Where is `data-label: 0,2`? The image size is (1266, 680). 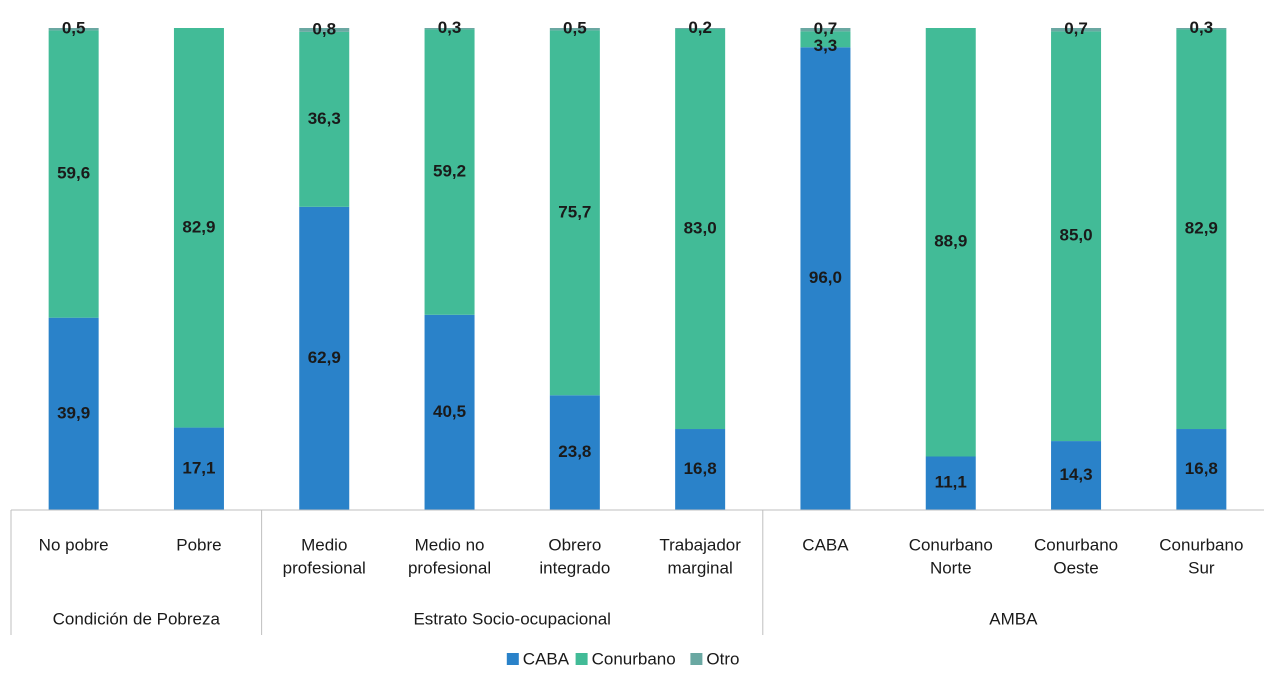 data-label: 0,2 is located at coordinates (700, 27).